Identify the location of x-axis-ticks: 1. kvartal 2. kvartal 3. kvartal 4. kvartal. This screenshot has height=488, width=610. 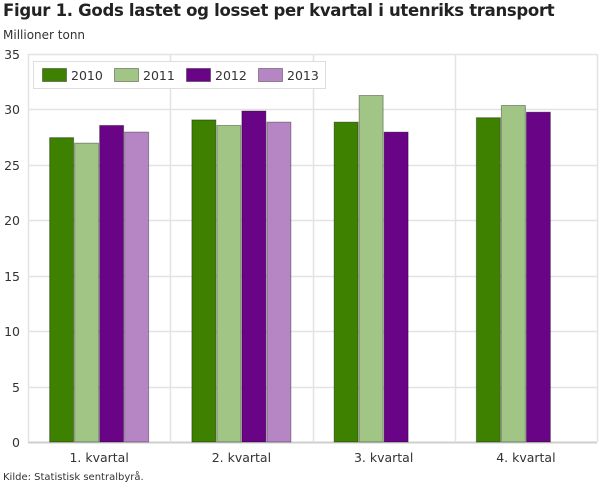
(312, 457).